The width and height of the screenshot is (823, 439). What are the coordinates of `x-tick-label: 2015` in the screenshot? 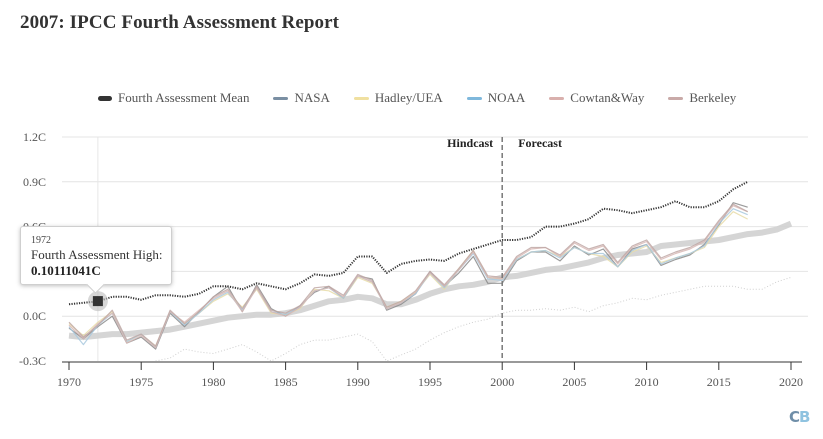 It's located at (719, 382).